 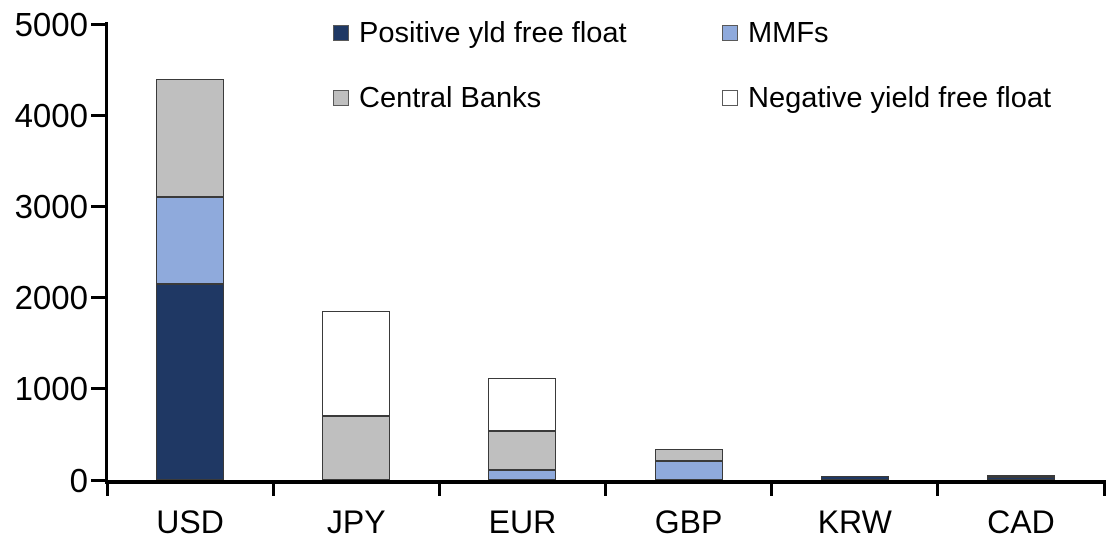 I want to click on y-tick-label: 3000, so click(x=51, y=206).